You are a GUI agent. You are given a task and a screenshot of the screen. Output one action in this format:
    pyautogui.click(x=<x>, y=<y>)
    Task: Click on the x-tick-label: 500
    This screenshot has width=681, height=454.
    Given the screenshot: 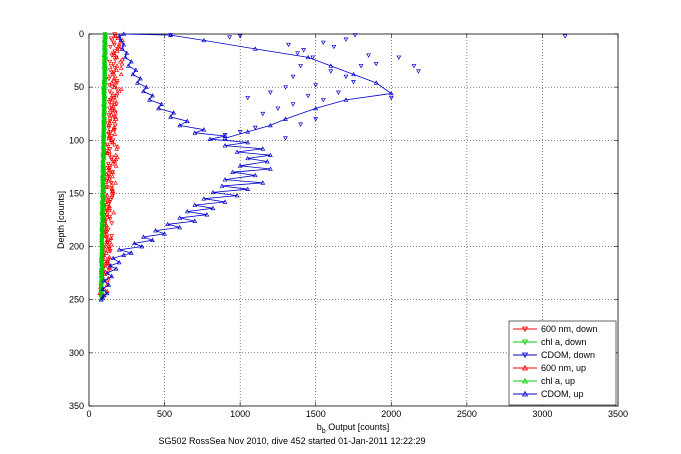 What is the action you would take?
    pyautogui.click(x=164, y=414)
    